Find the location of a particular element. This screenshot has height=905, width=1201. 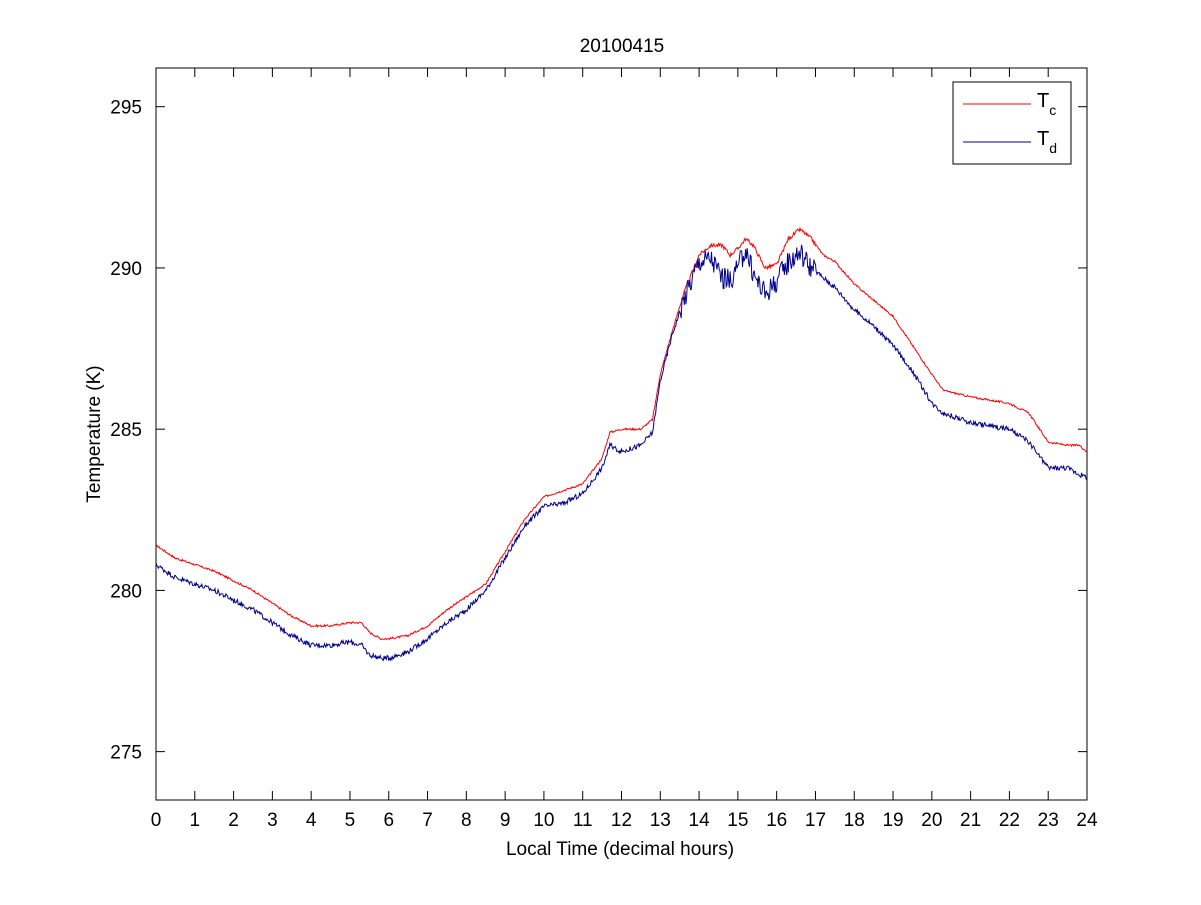

x-tick-label: 17 is located at coordinates (815, 820).